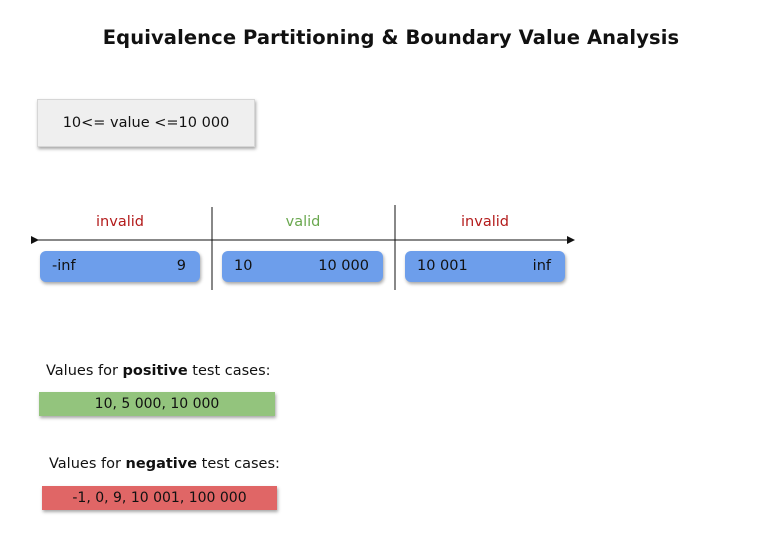 This screenshot has height=547, width=757. Describe the element at coordinates (343, 266) in the screenshot. I see `range-high-value: 10 000` at that location.